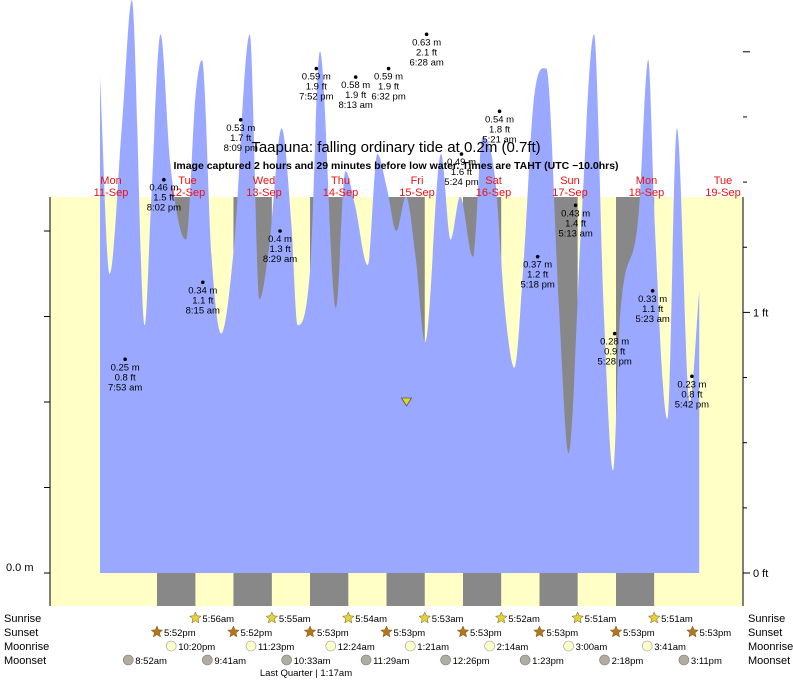 The width and height of the screenshot is (793, 680). I want to click on day-label-date: 14-Sep, so click(340, 193).